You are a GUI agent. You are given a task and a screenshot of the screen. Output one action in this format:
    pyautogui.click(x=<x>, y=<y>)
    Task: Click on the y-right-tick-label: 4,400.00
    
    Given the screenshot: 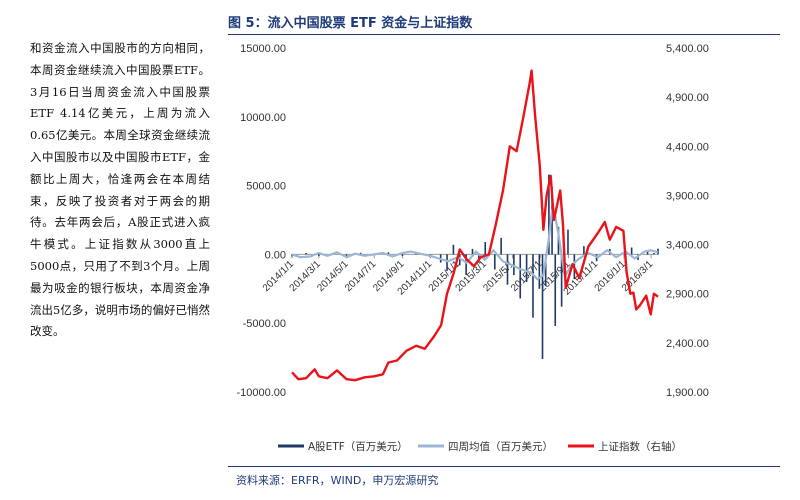 What is the action you would take?
    pyautogui.click(x=687, y=147)
    